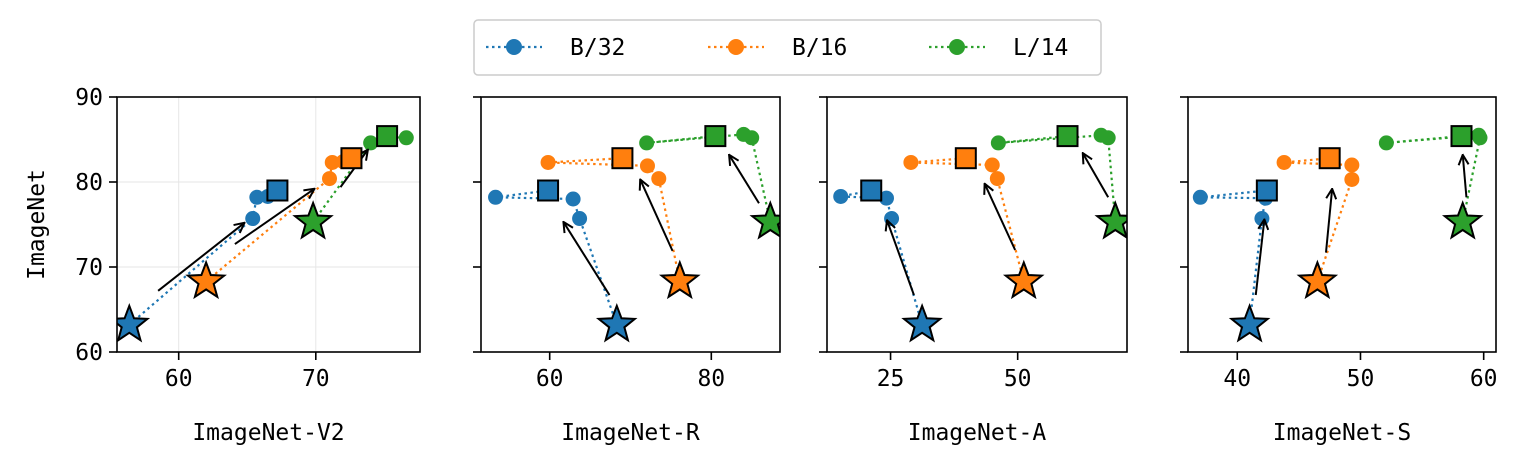 The image size is (1521, 468). What do you see at coordinates (89, 183) in the screenshot?
I see `y-tick-label: 80` at bounding box center [89, 183].